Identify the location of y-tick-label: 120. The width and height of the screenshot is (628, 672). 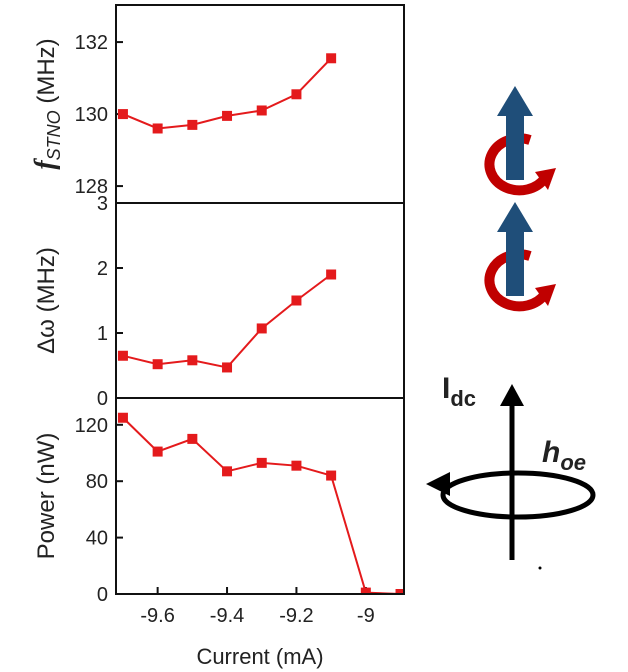
(91, 426).